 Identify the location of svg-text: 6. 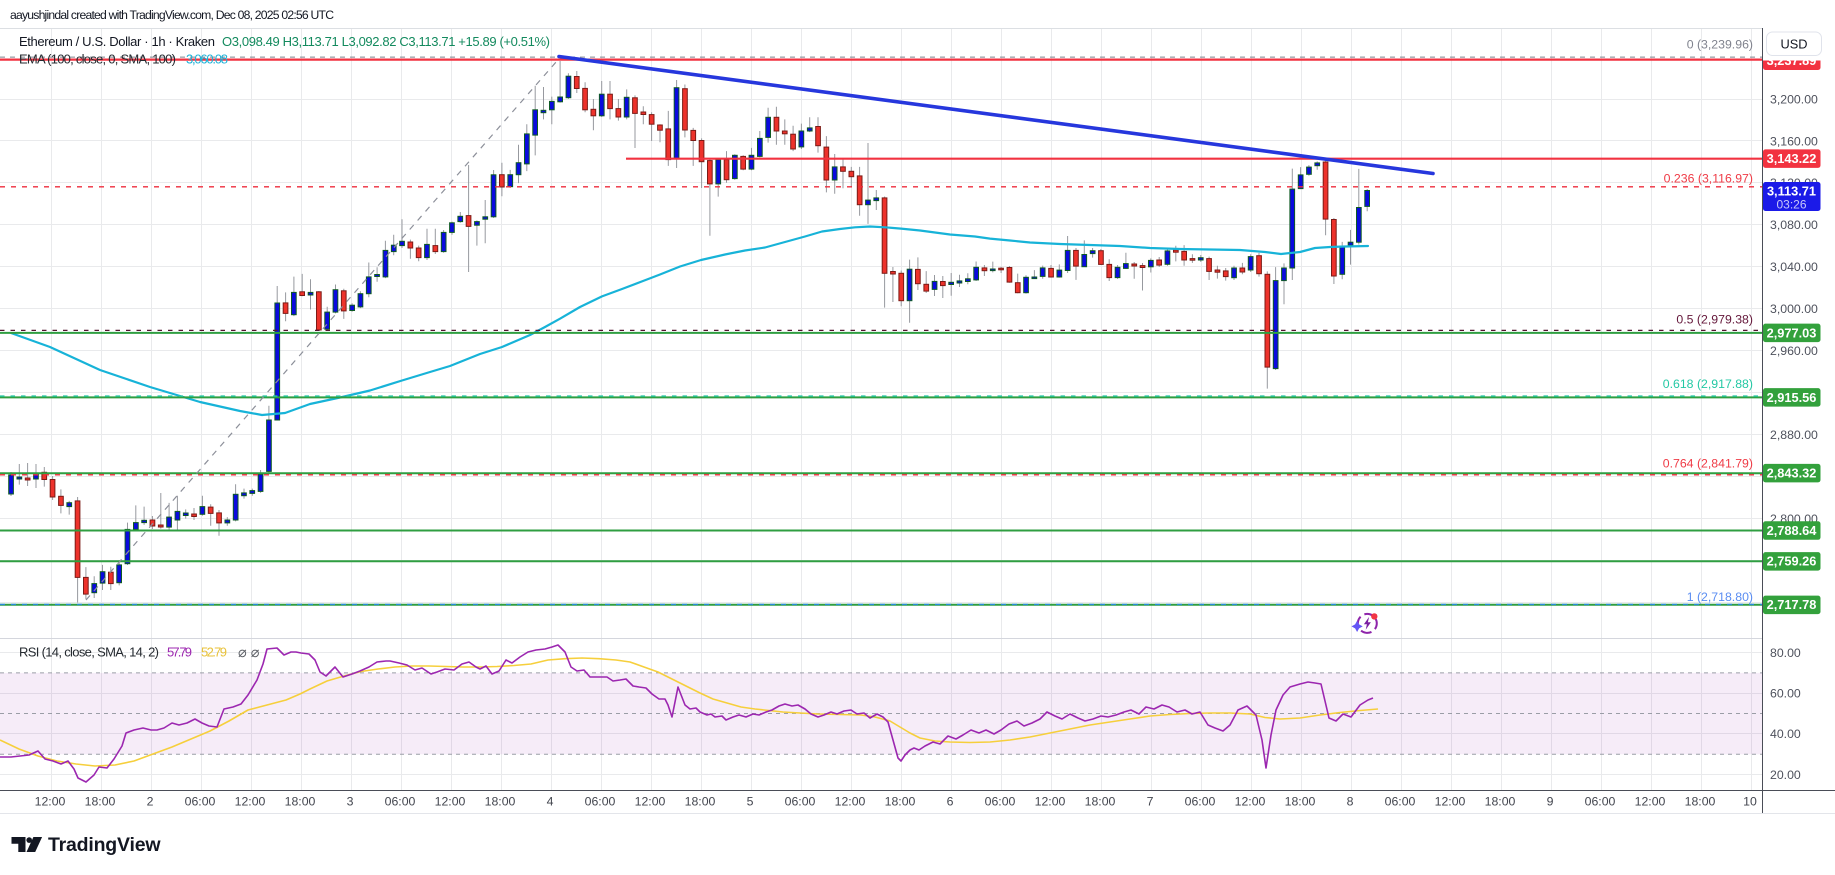
(950, 802).